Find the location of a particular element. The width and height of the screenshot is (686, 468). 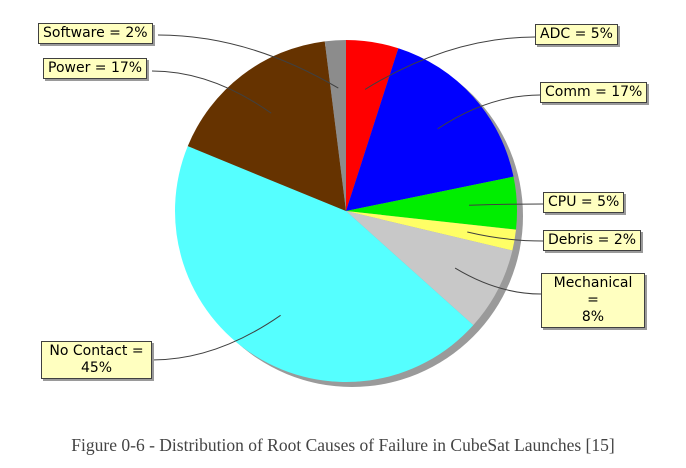

callout-software-text: Software = 2% is located at coordinates (95, 33).